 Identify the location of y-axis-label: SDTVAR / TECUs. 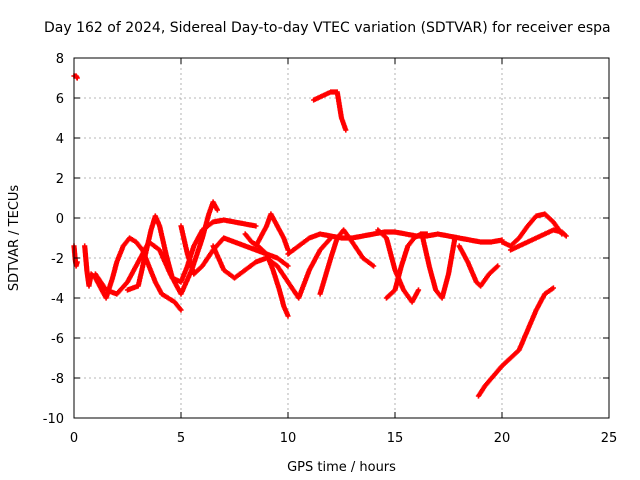
(14, 238).